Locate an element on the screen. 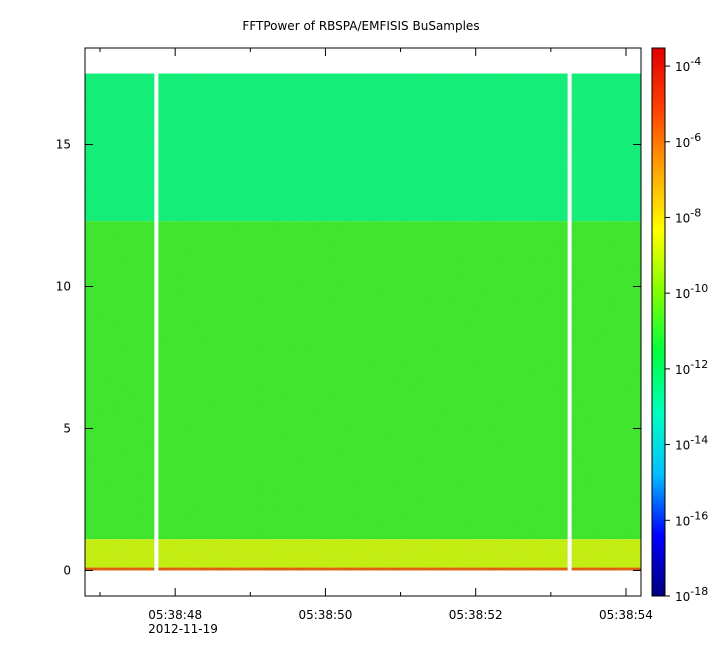  x-tick-label: 05:38:48 is located at coordinates (175, 615).